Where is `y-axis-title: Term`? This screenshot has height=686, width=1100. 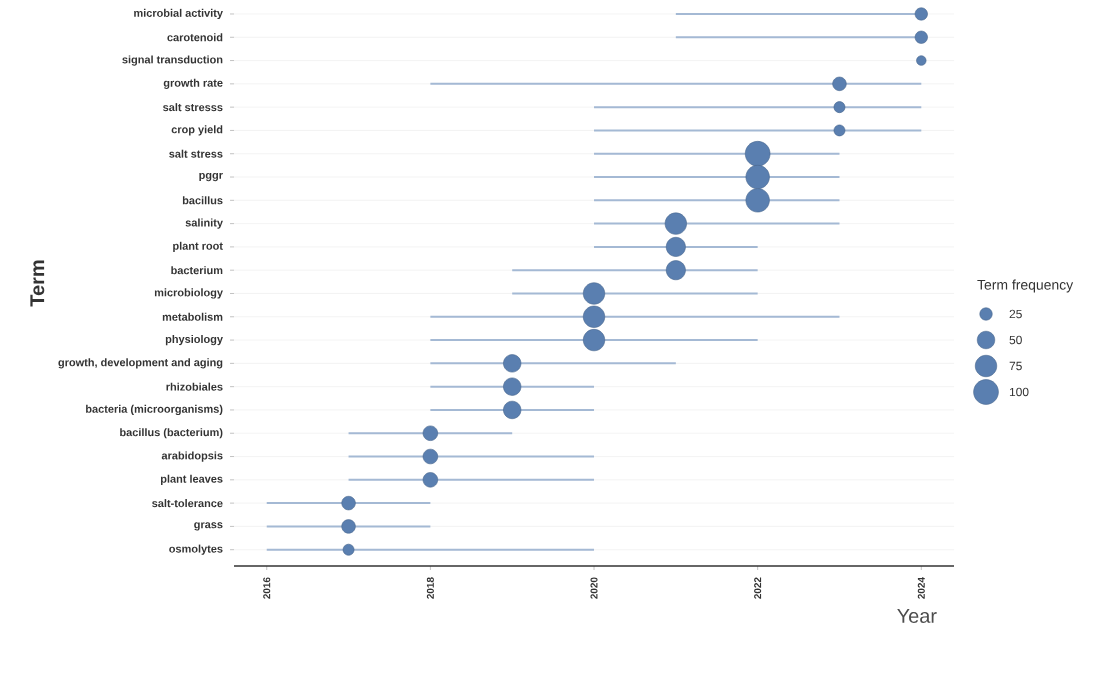
y-axis-title: Term is located at coordinates (37, 283).